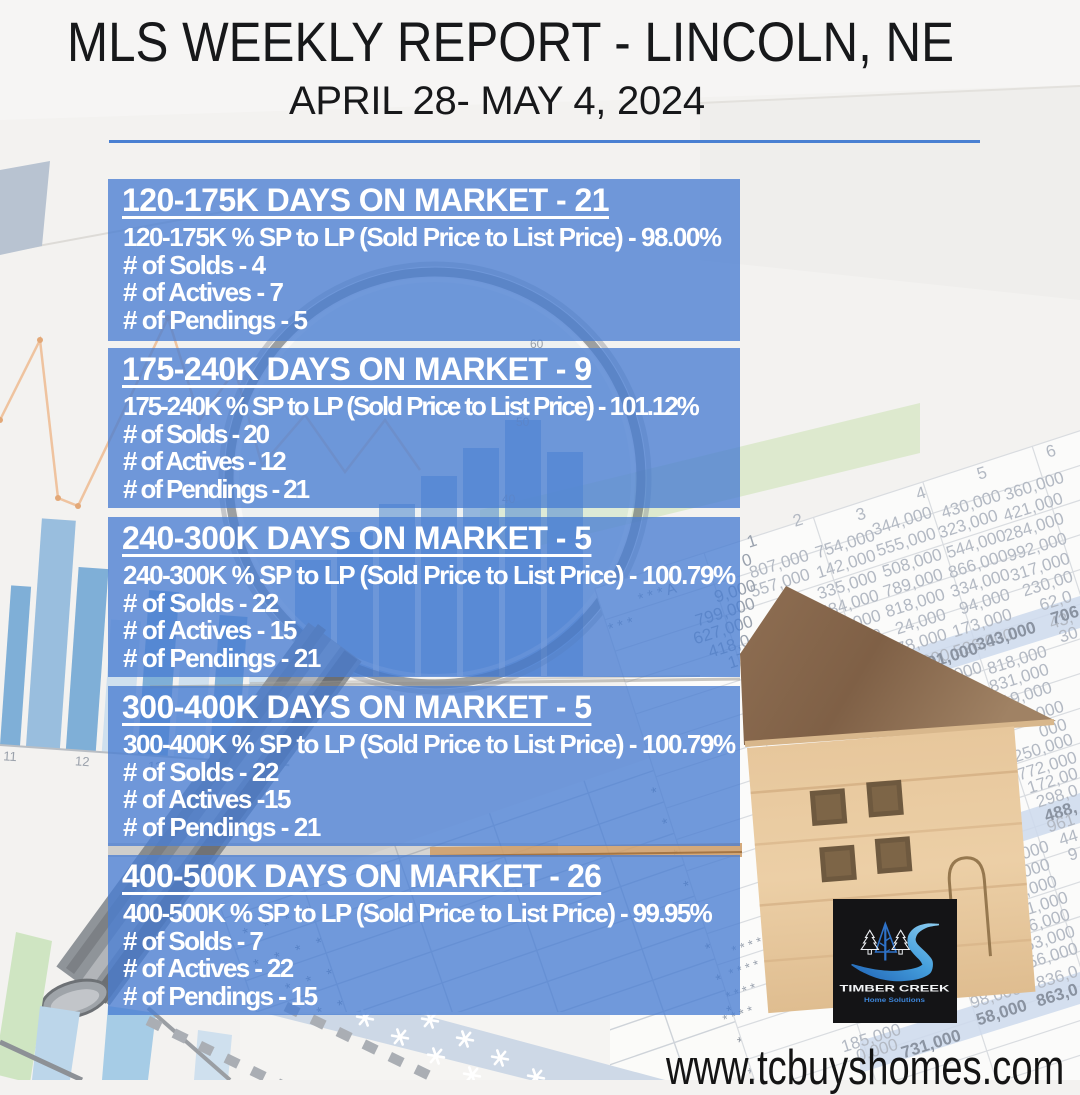 The height and width of the screenshot is (1095, 1080). Describe the element at coordinates (895, 989) in the screenshot. I see `svg-text: TIMBER CREEK` at that location.